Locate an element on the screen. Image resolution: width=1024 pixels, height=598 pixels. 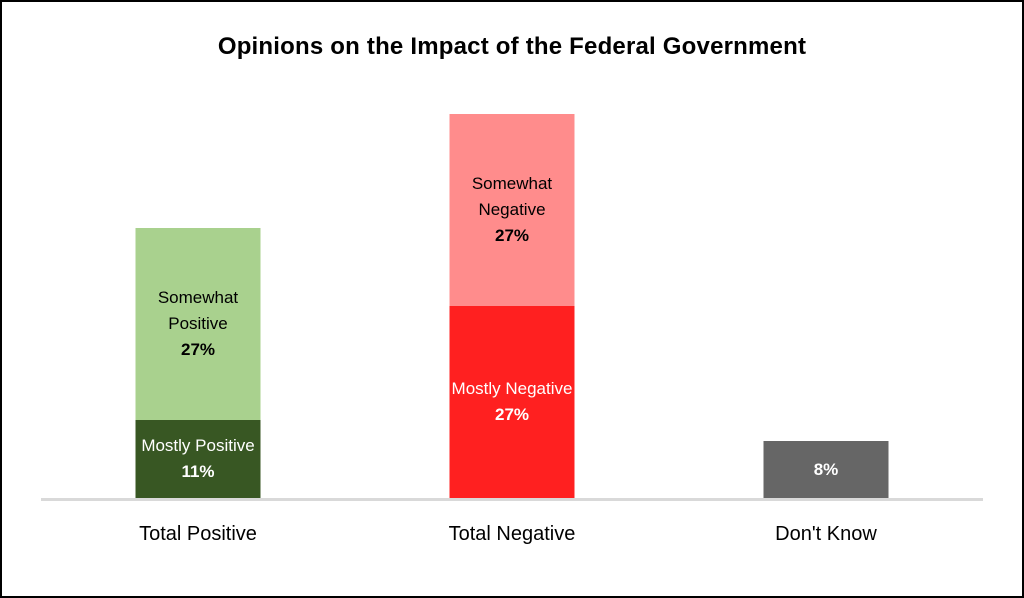
category-label-don-t-know: Don't Know is located at coordinates (826, 534).